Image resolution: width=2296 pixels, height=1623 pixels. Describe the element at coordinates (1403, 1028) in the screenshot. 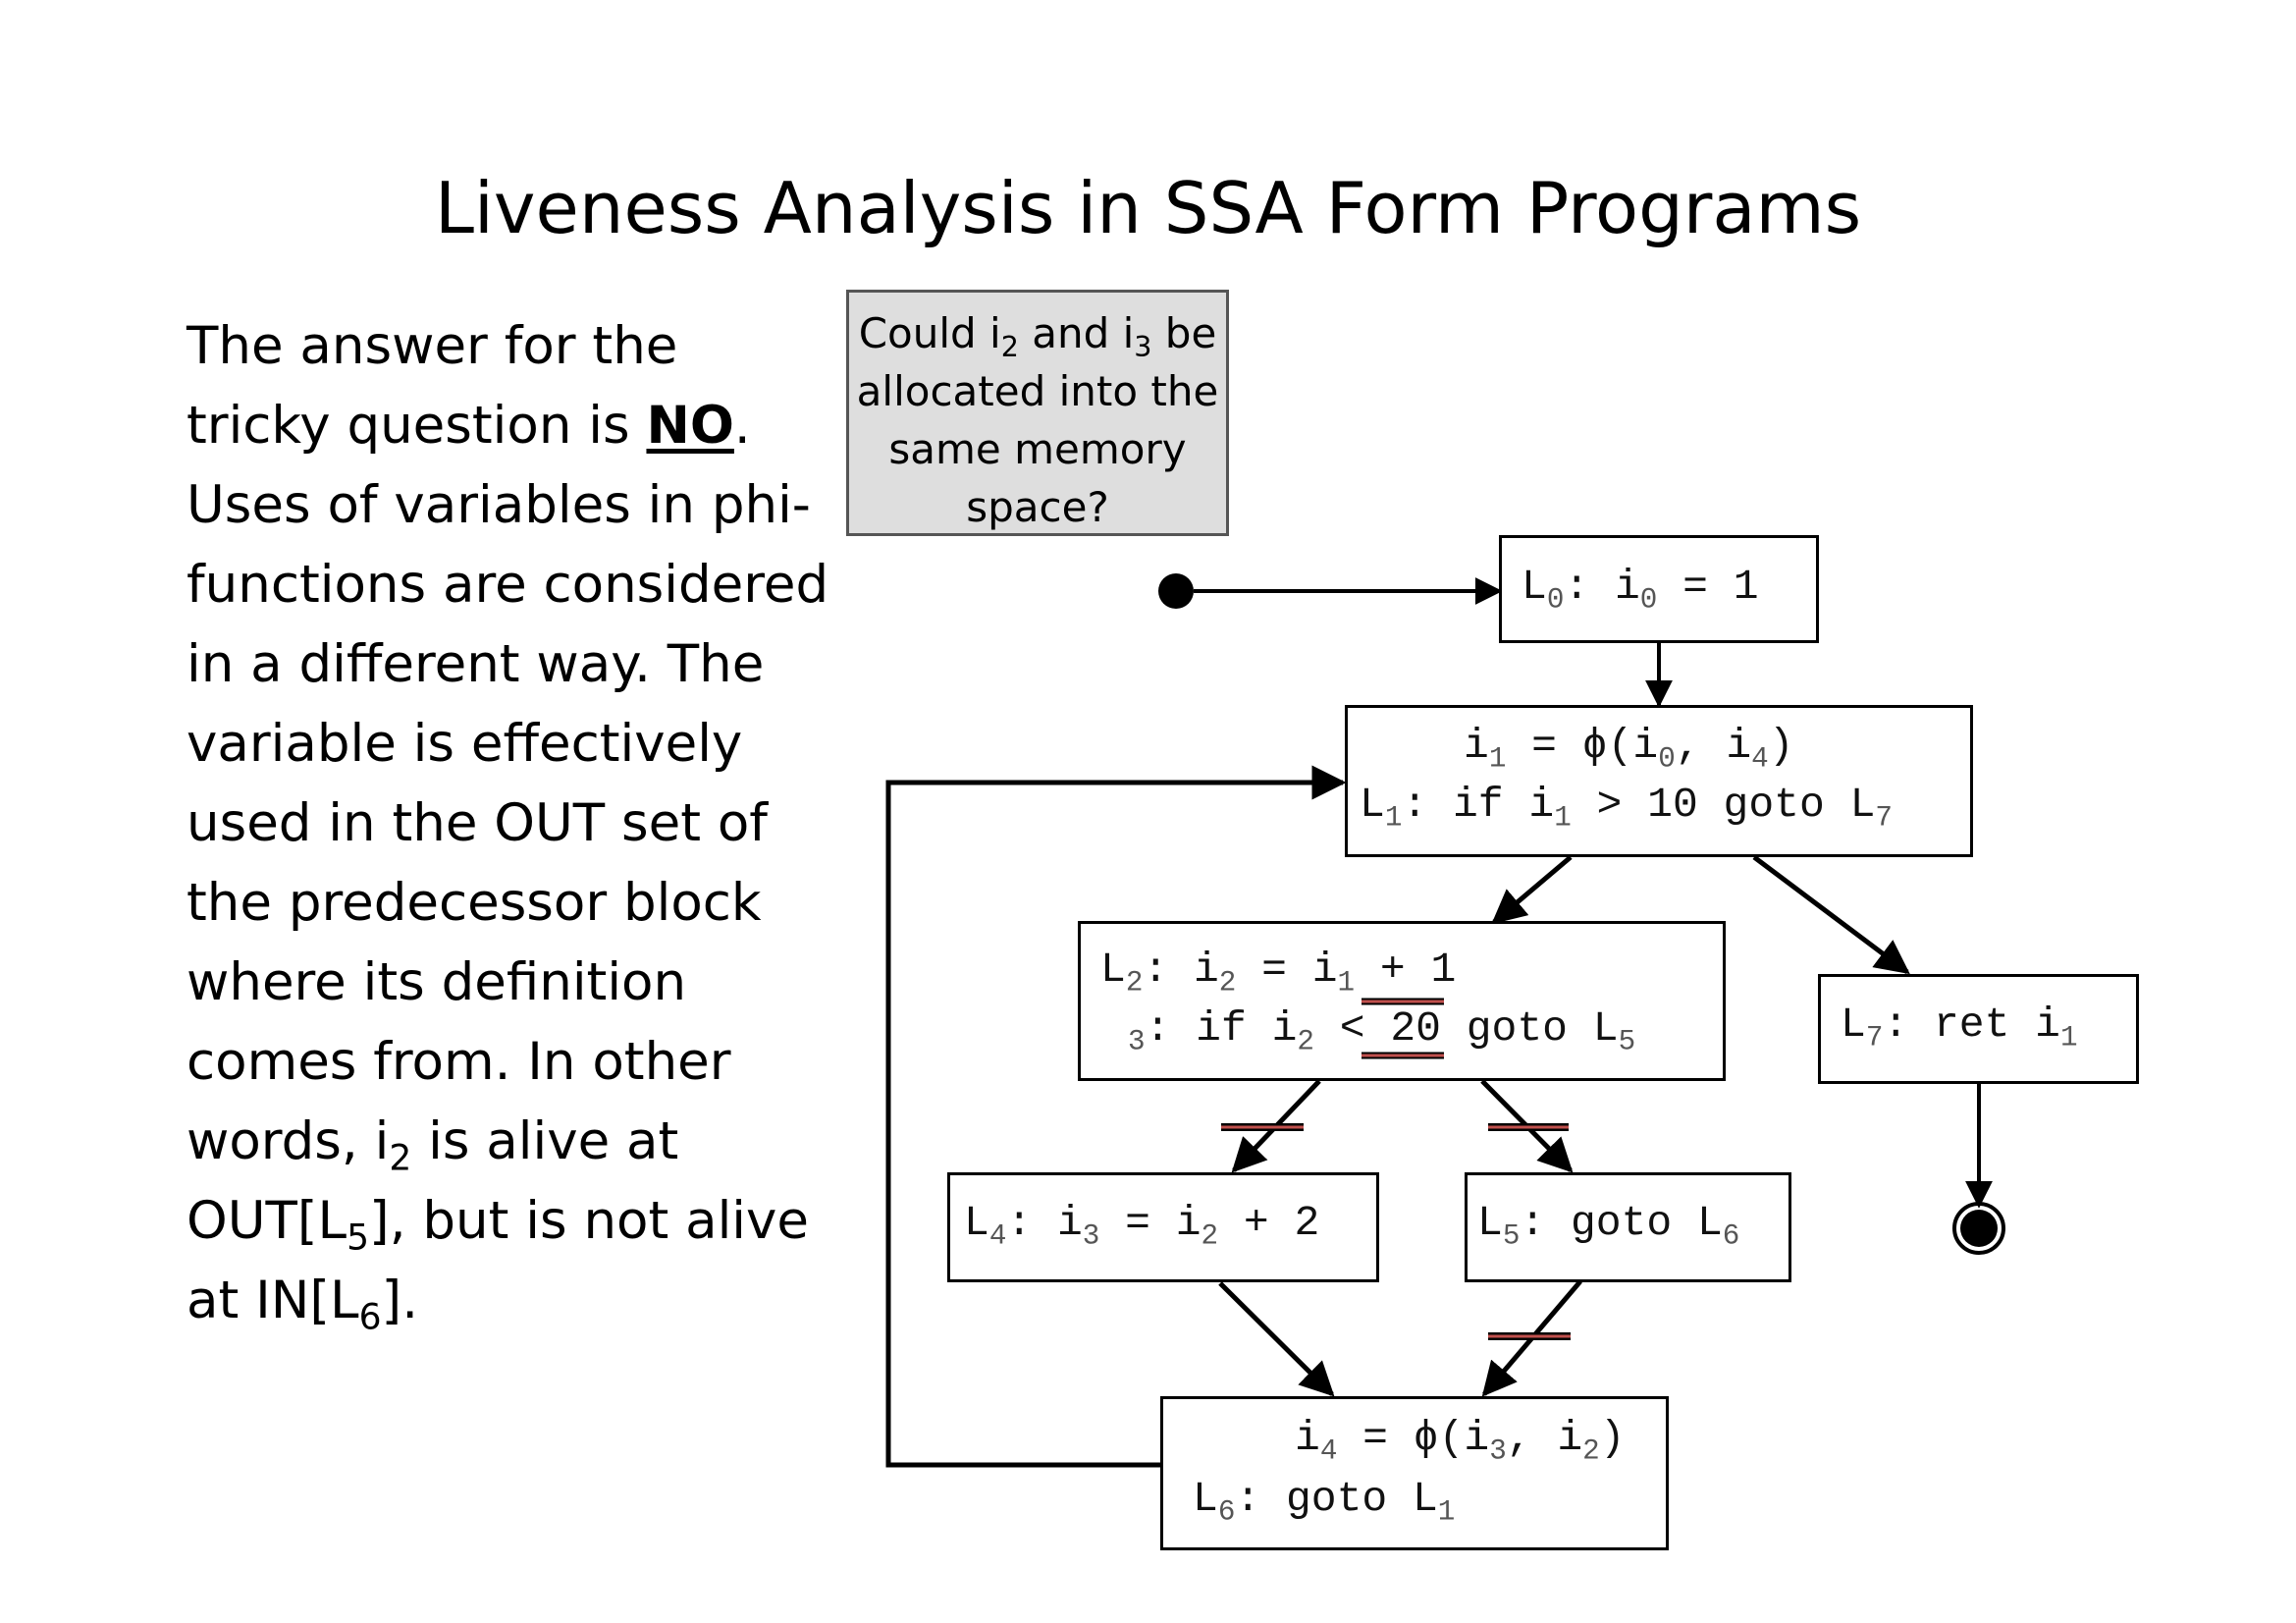

I see `highlight-marks` at that location.